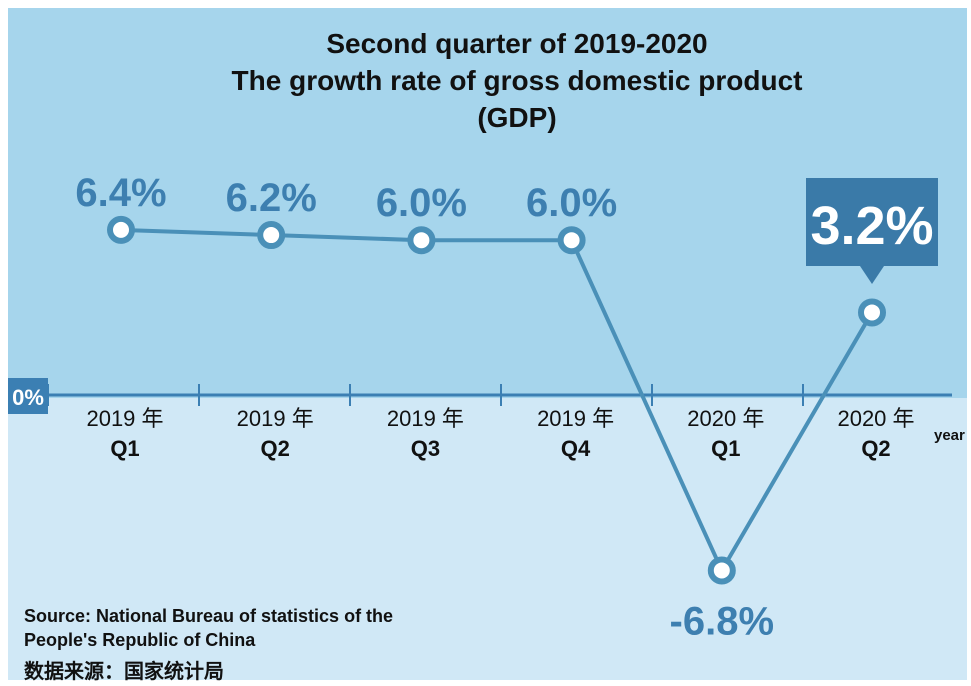 This screenshot has height=686, width=971. What do you see at coordinates (271, 198) in the screenshot?
I see `data-value-label: 6.2%` at bounding box center [271, 198].